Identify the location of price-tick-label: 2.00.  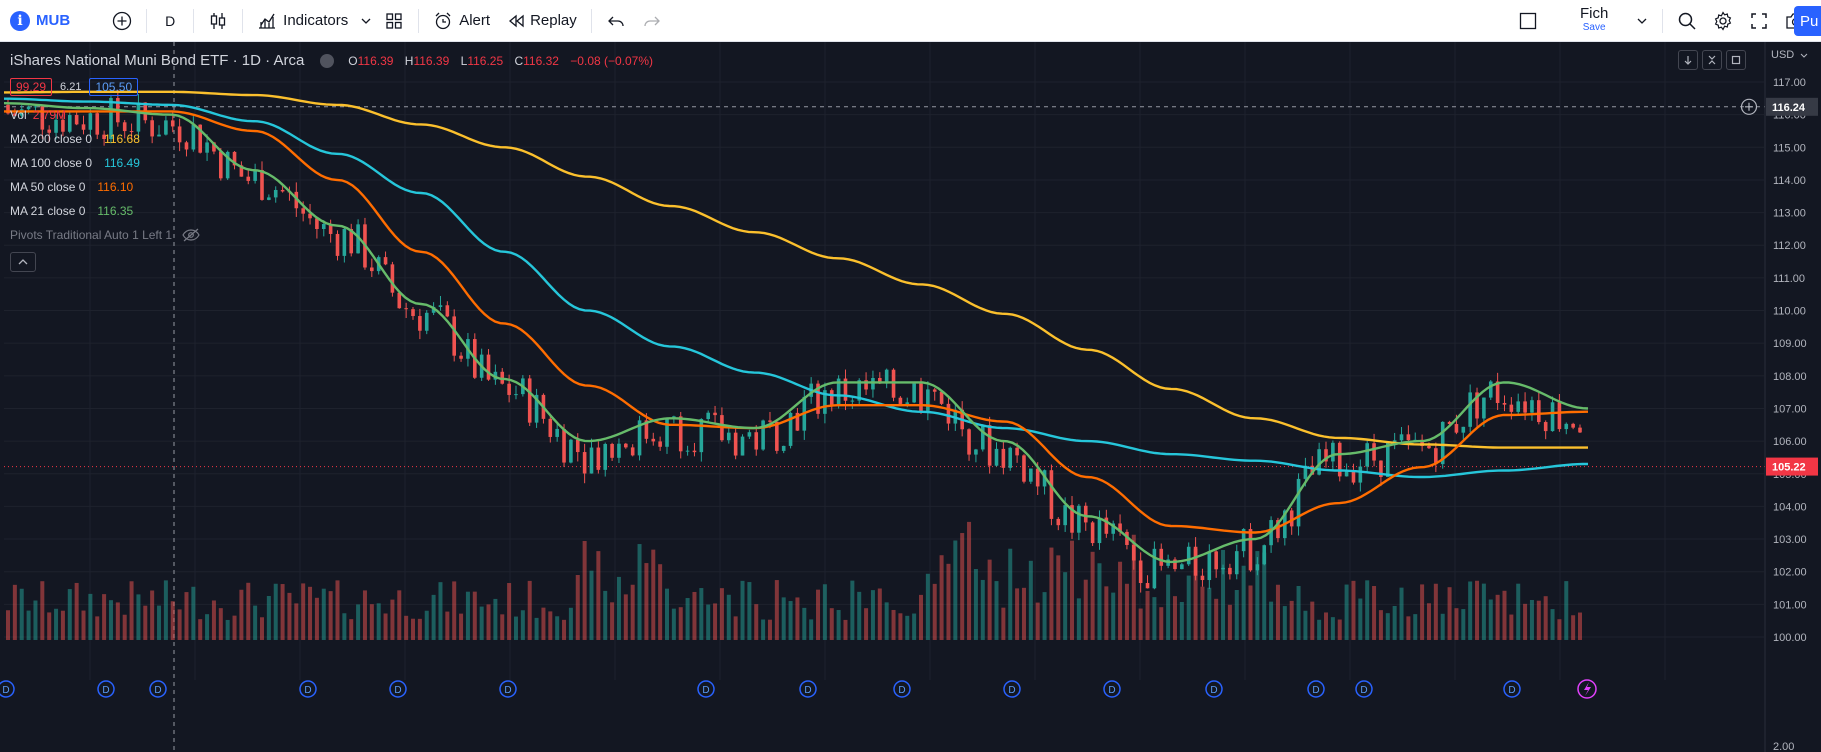
(1783, 746).